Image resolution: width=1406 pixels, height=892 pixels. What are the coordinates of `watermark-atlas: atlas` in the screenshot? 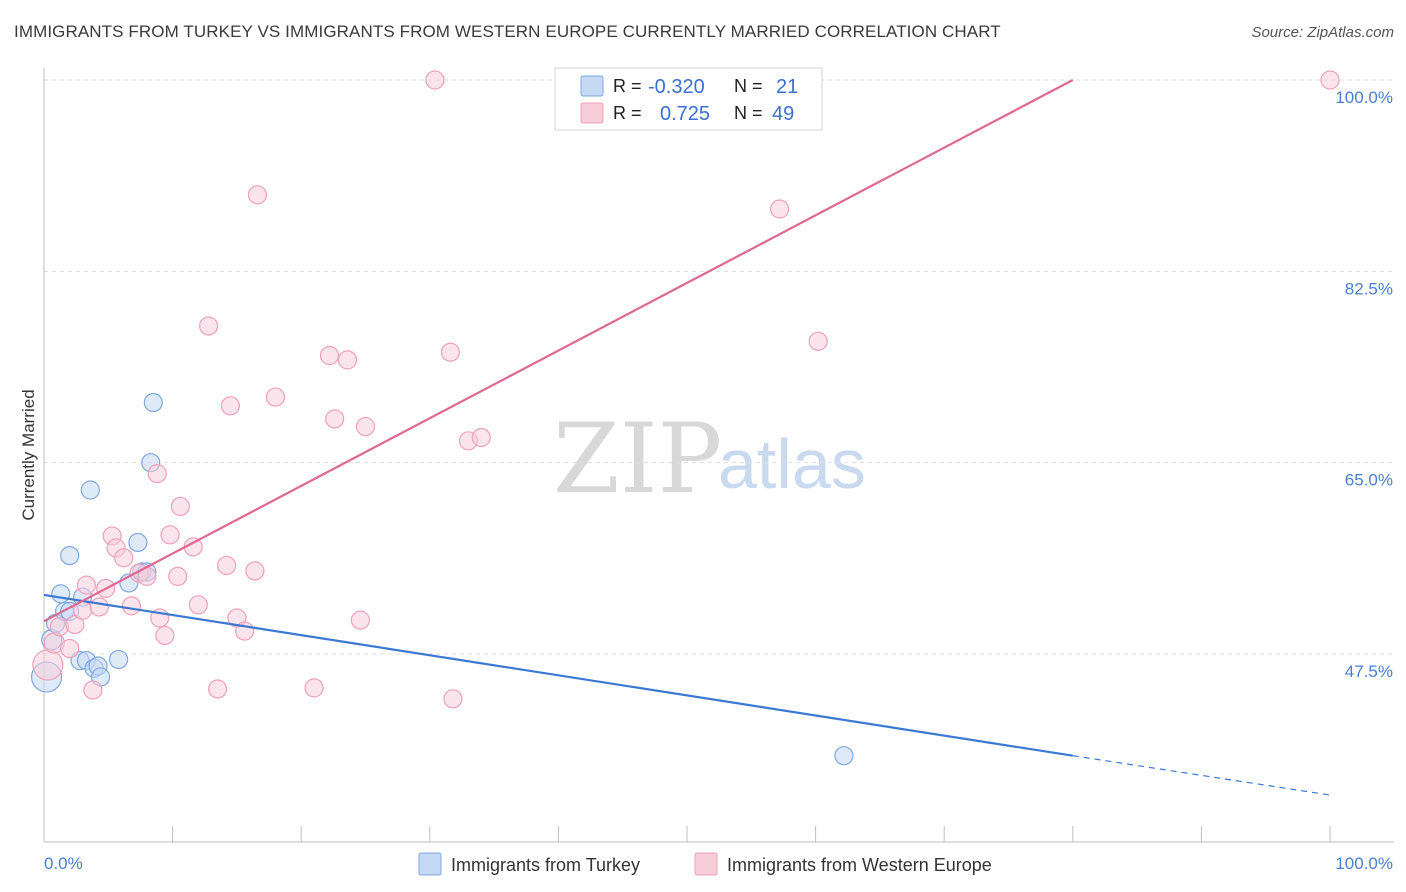 It's located at (792, 464).